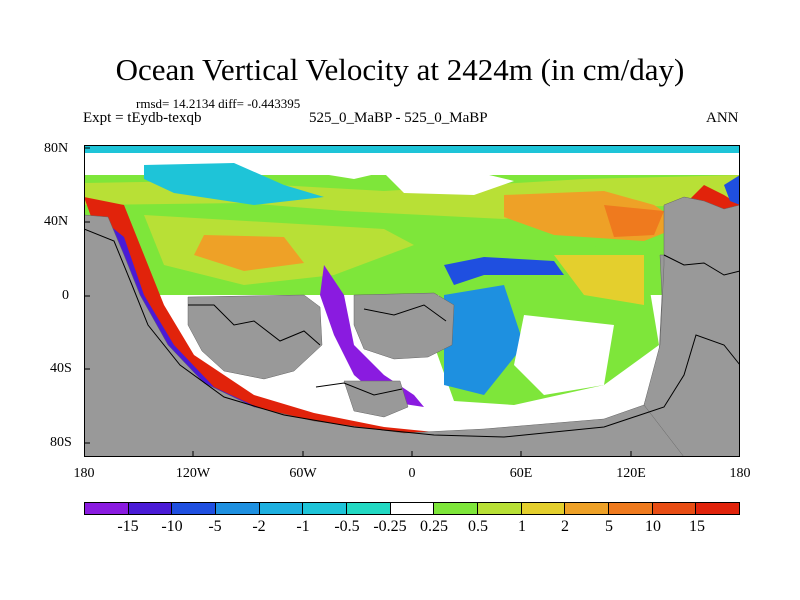 The image size is (800, 600). What do you see at coordinates (193, 473) in the screenshot?
I see `xtick-label-120W: 120W` at bounding box center [193, 473].